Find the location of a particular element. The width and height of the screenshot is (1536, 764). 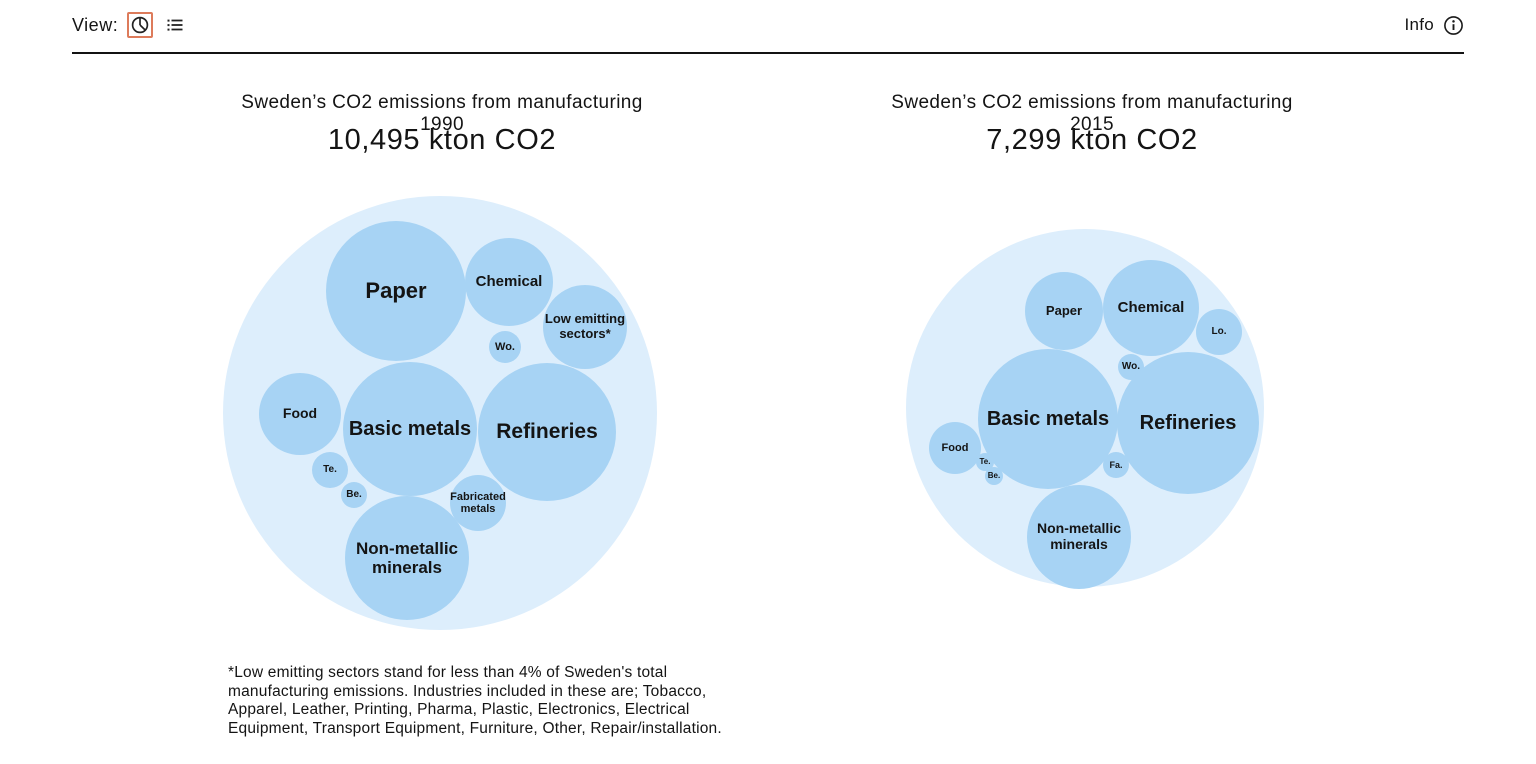

bubble-wo-1990: Wo. is located at coordinates (505, 347).